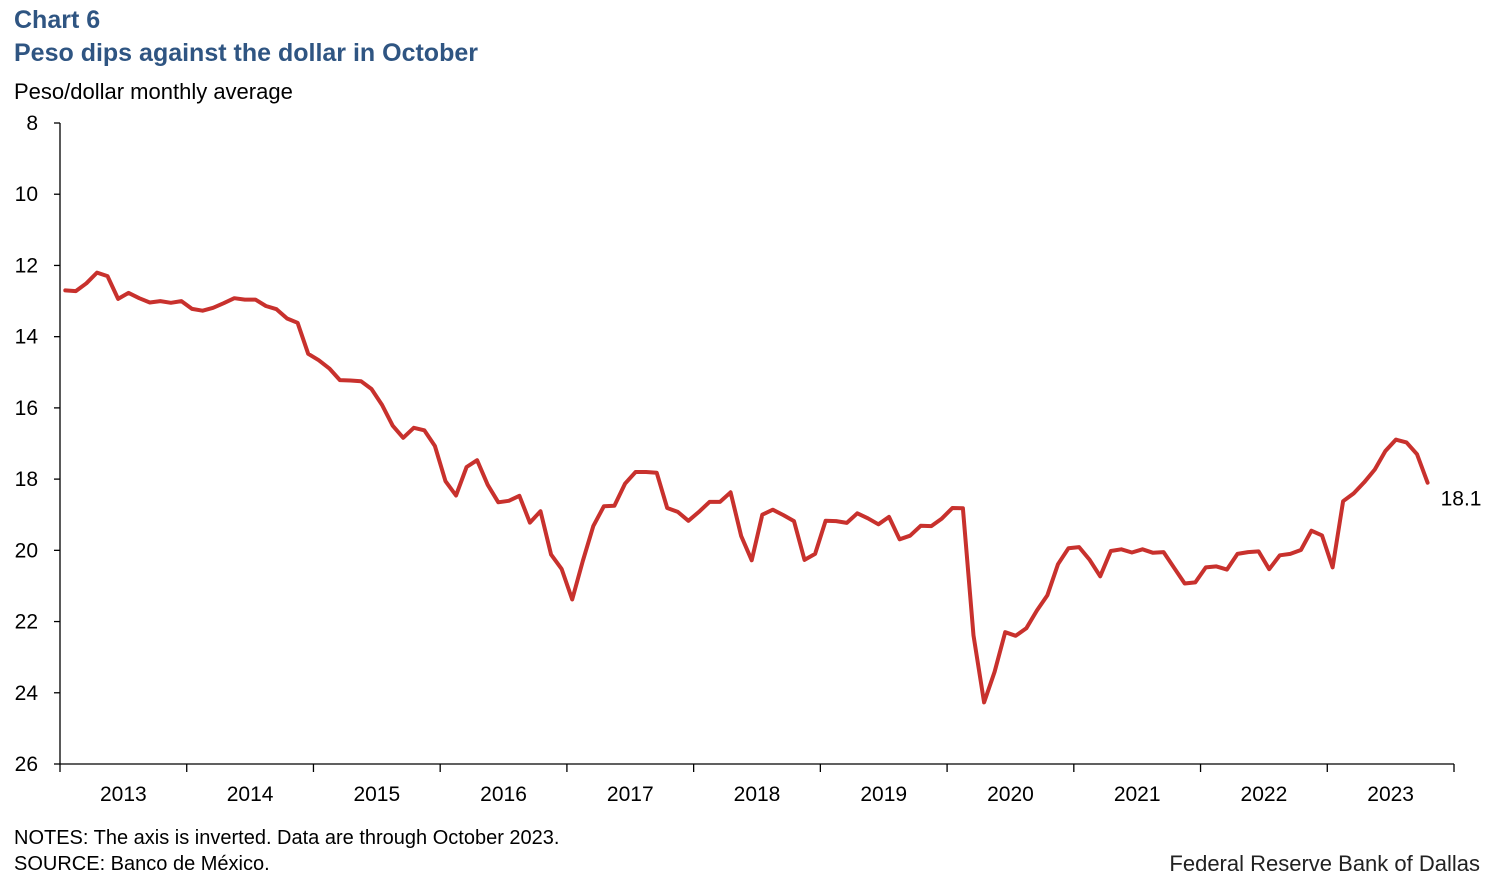 The width and height of the screenshot is (1494, 882). What do you see at coordinates (1461, 499) in the screenshot?
I see `end-value-label: 18.1` at bounding box center [1461, 499].